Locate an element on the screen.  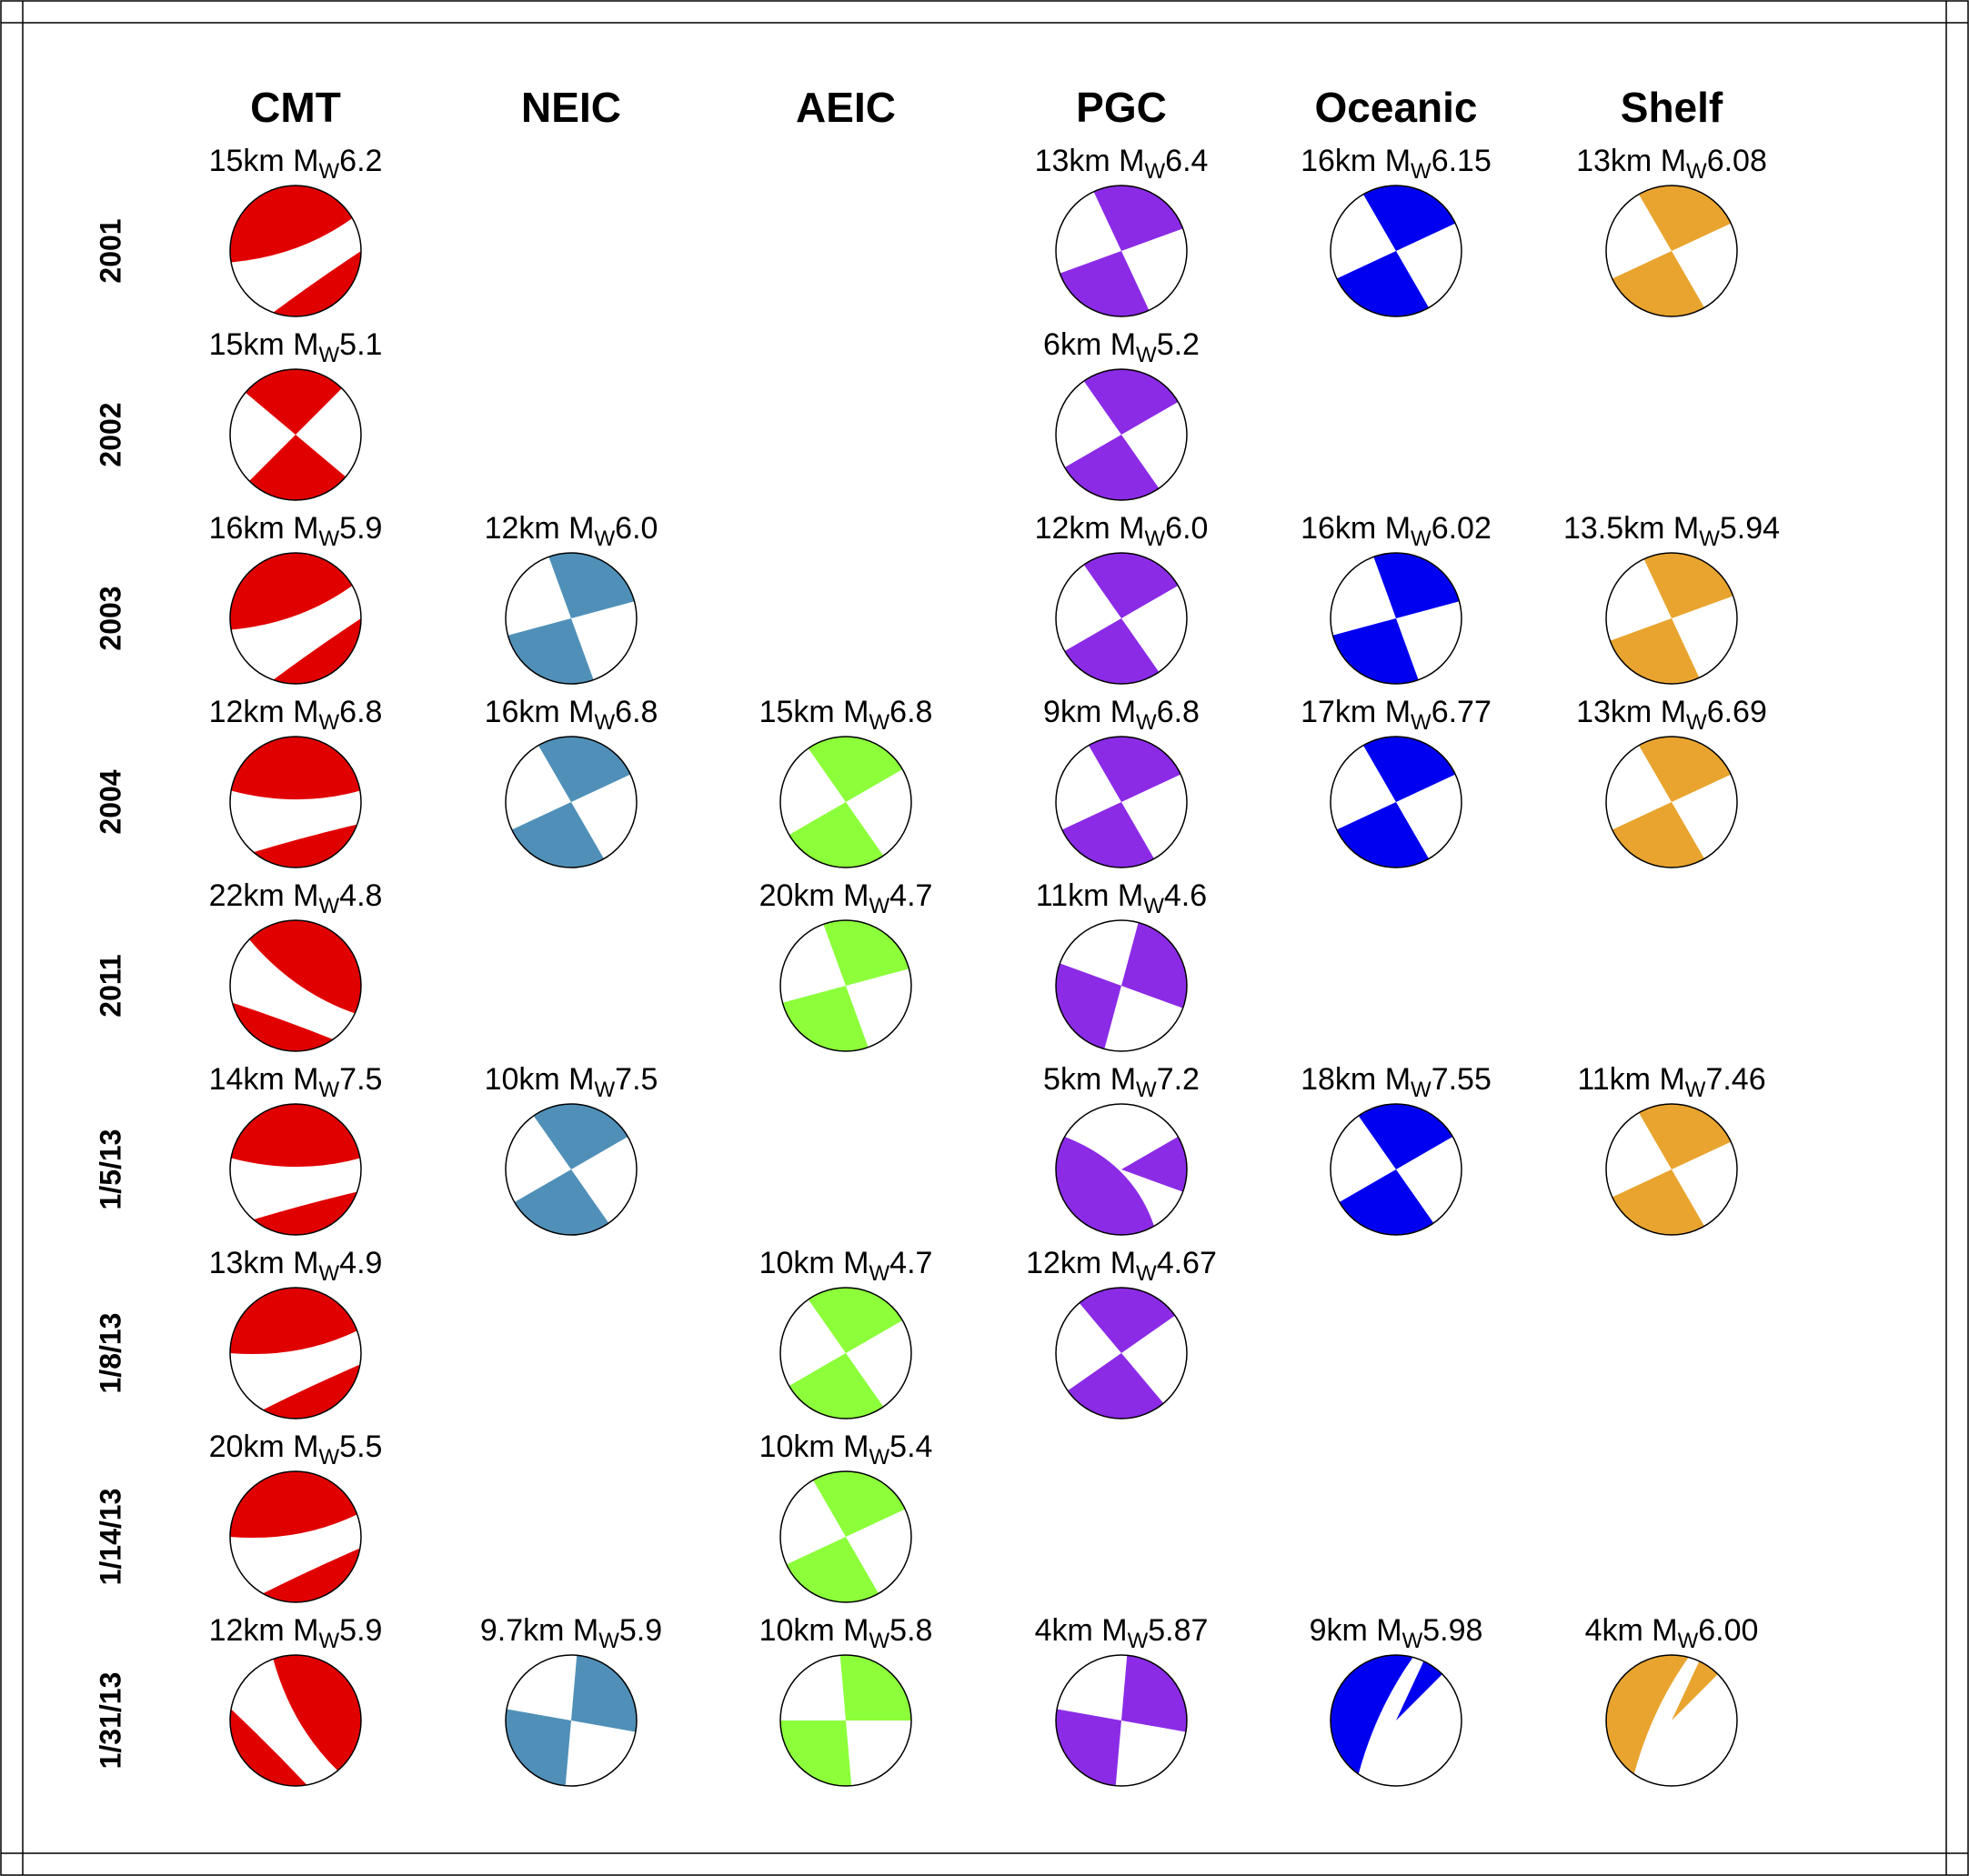
row-label: 2001 is located at coordinates (110, 250).